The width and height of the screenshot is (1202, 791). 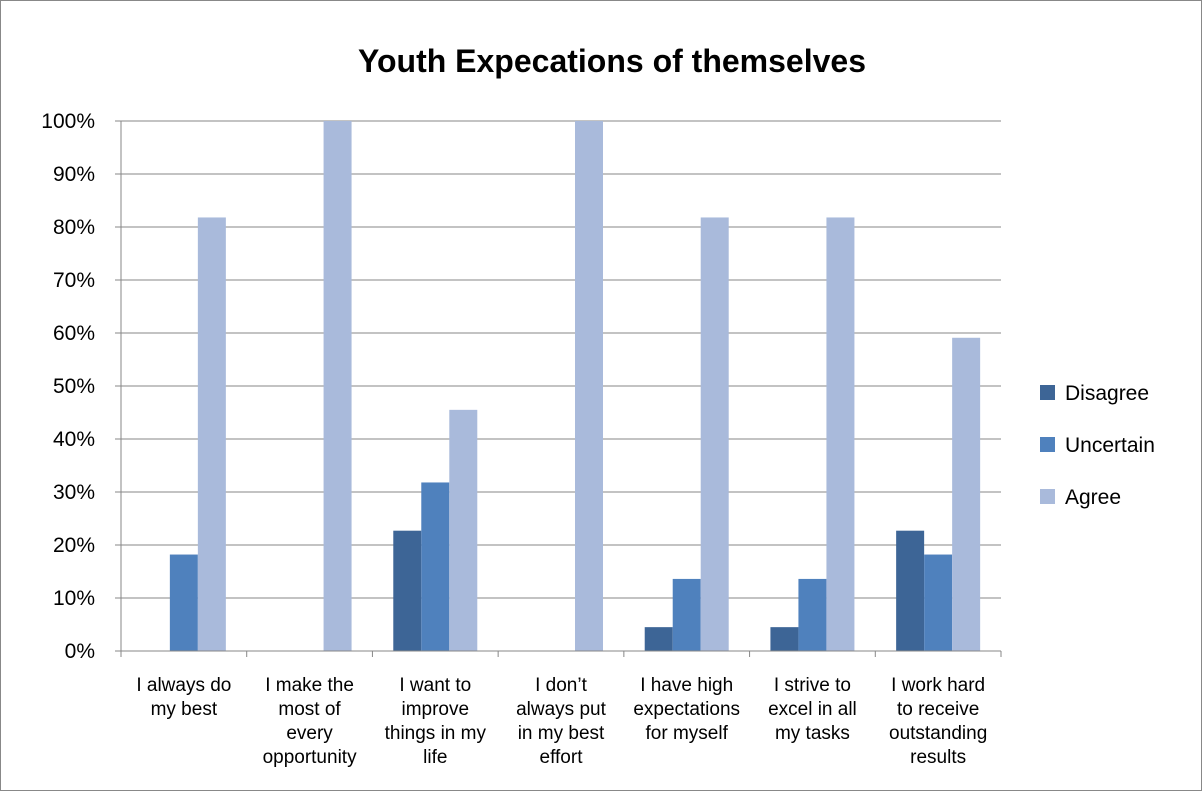 I want to click on x-category-label: I work hard, so click(x=938, y=685).